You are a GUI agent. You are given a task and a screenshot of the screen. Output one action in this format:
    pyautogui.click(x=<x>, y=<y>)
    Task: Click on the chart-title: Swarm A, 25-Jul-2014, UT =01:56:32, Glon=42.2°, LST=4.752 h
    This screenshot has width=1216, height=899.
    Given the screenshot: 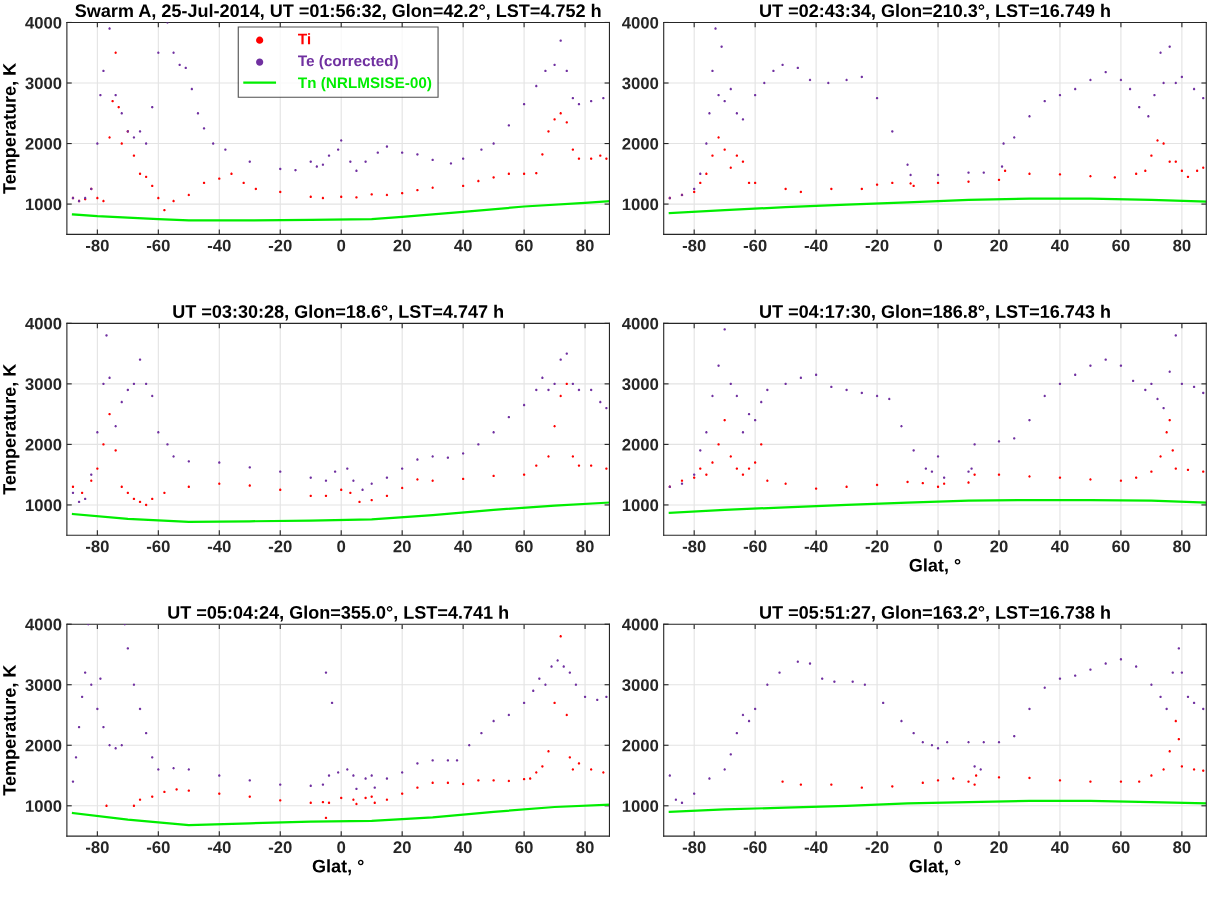 What is the action you would take?
    pyautogui.click(x=338, y=11)
    